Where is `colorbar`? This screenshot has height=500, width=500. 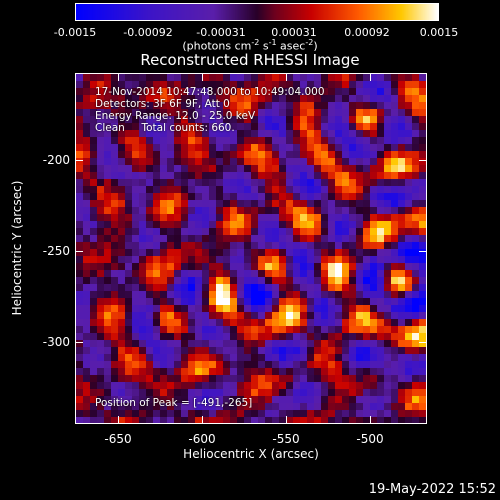 colorbar is located at coordinates (257, 12).